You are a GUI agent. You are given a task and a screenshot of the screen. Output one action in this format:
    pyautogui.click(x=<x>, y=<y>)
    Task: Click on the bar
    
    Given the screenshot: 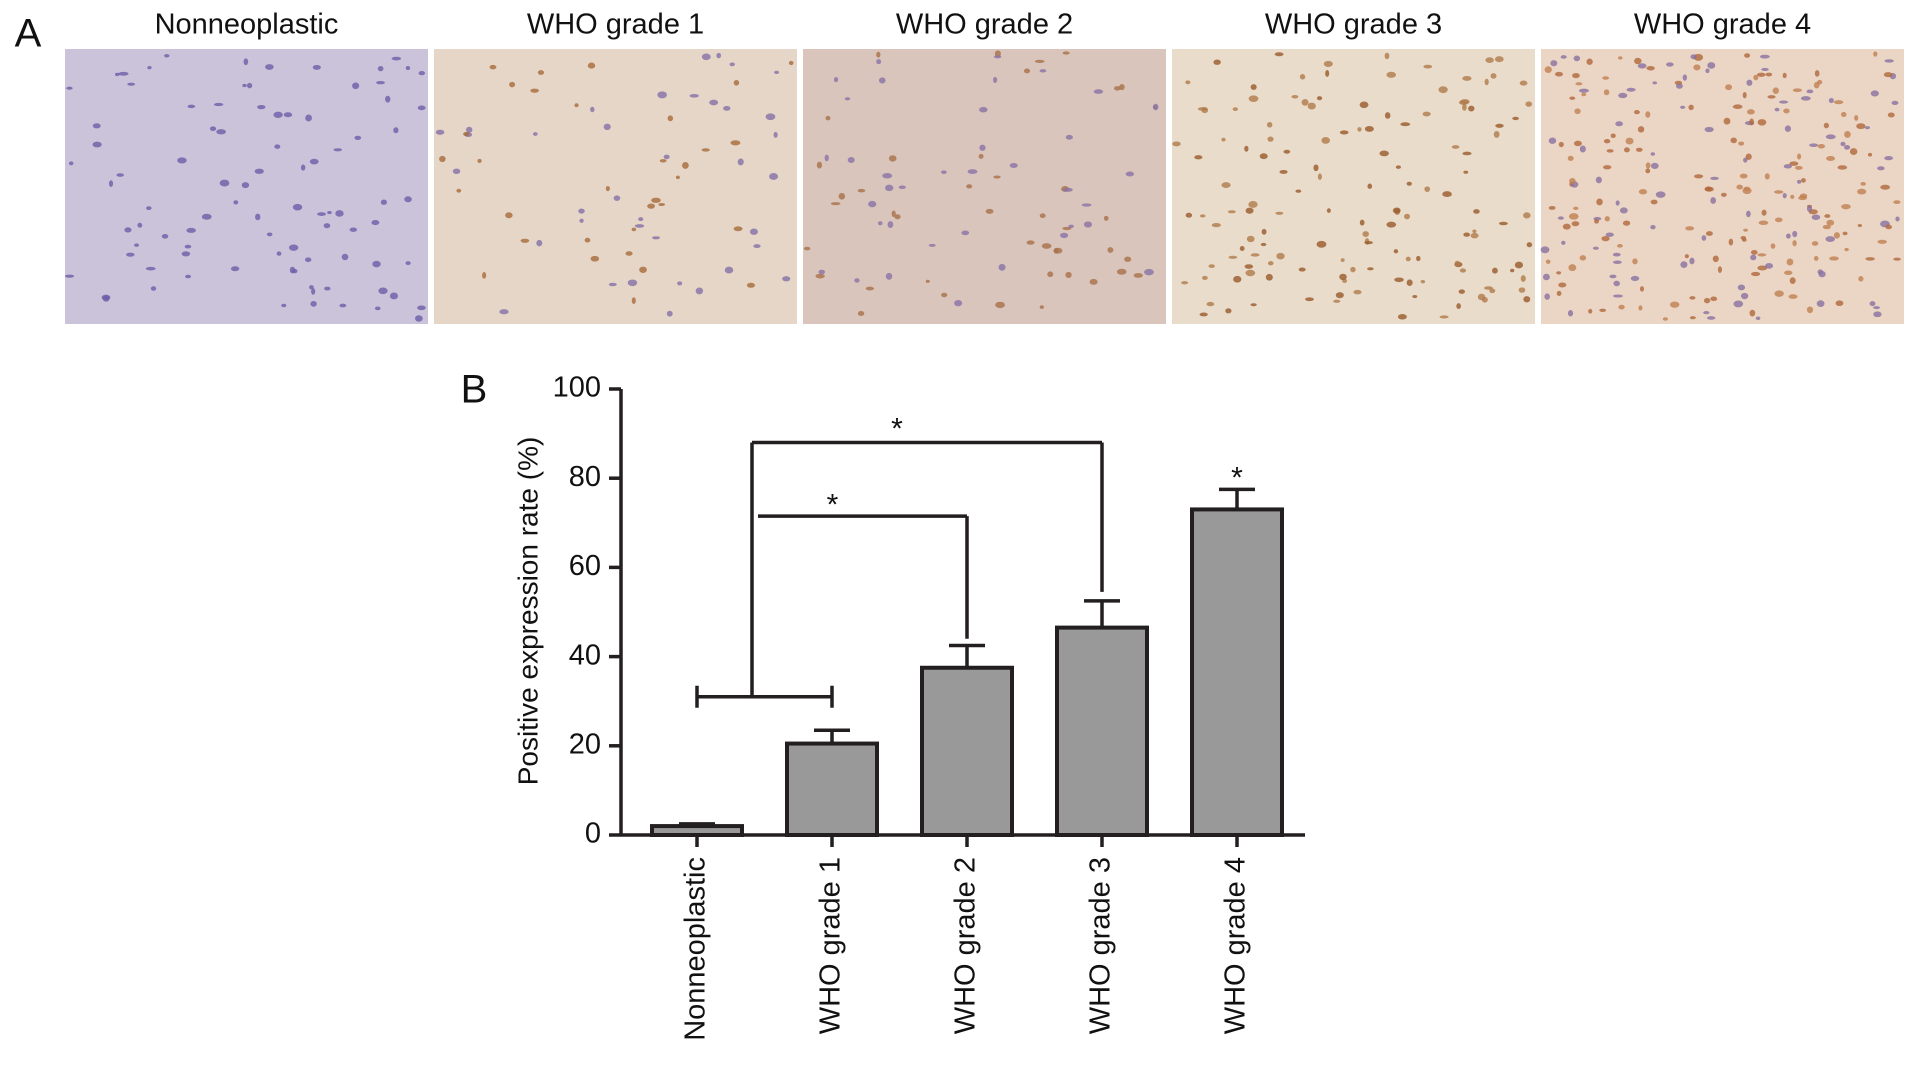 What is the action you would take?
    pyautogui.click(x=1237, y=672)
    